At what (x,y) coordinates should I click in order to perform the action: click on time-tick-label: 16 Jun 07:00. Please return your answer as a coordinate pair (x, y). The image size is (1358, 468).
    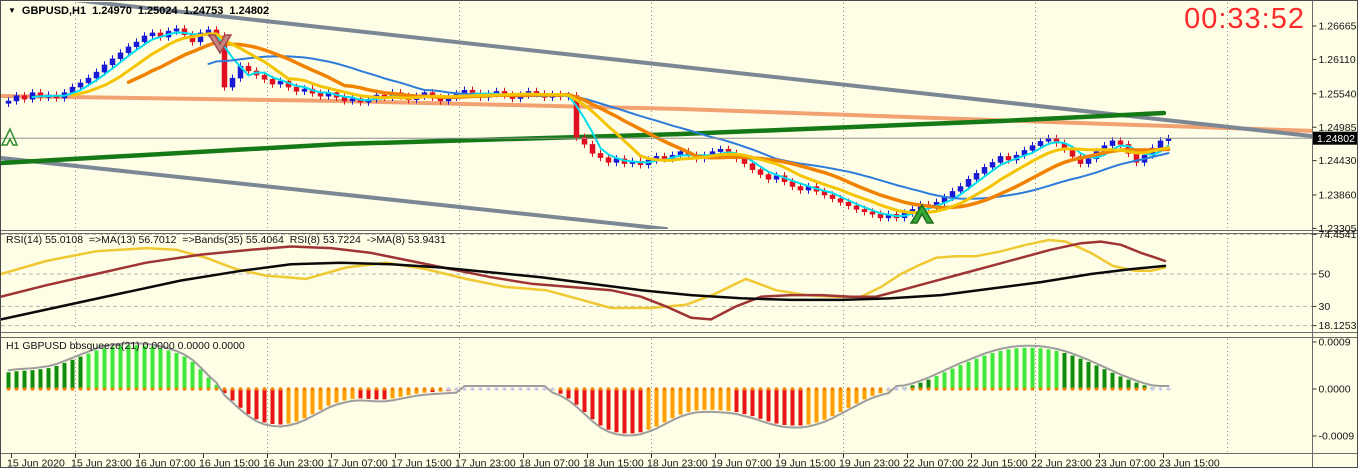
    Looking at the image, I should click on (165, 463).